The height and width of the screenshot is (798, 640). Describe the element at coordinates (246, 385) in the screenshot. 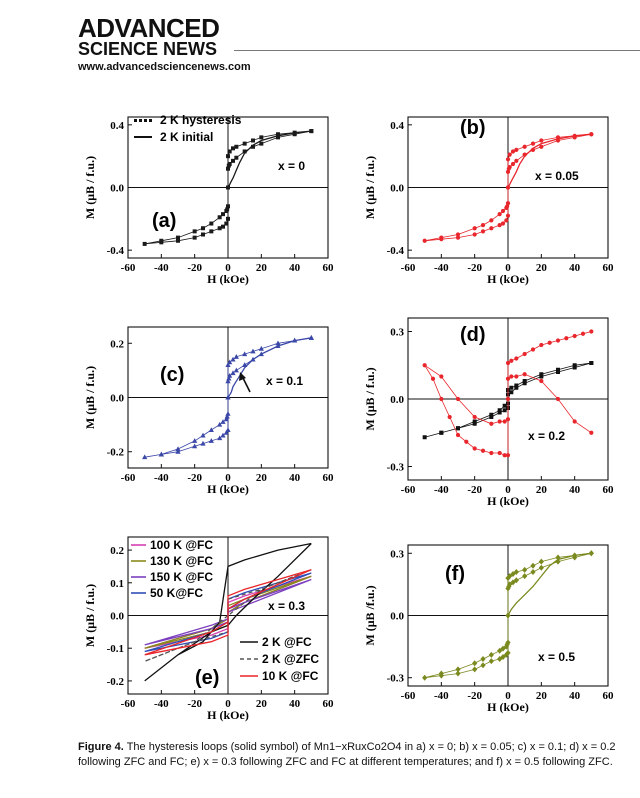

I see `arrow-shaft` at that location.